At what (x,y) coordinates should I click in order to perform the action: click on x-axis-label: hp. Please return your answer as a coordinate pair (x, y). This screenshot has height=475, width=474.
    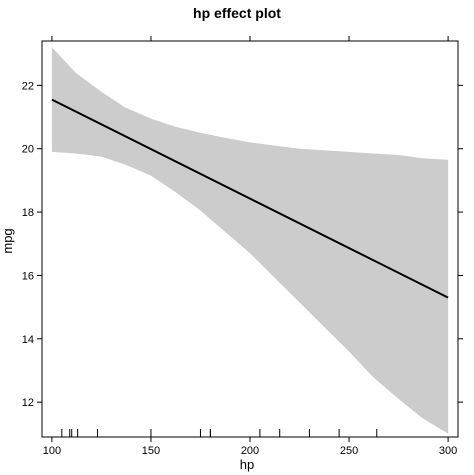
    Looking at the image, I should click on (247, 464).